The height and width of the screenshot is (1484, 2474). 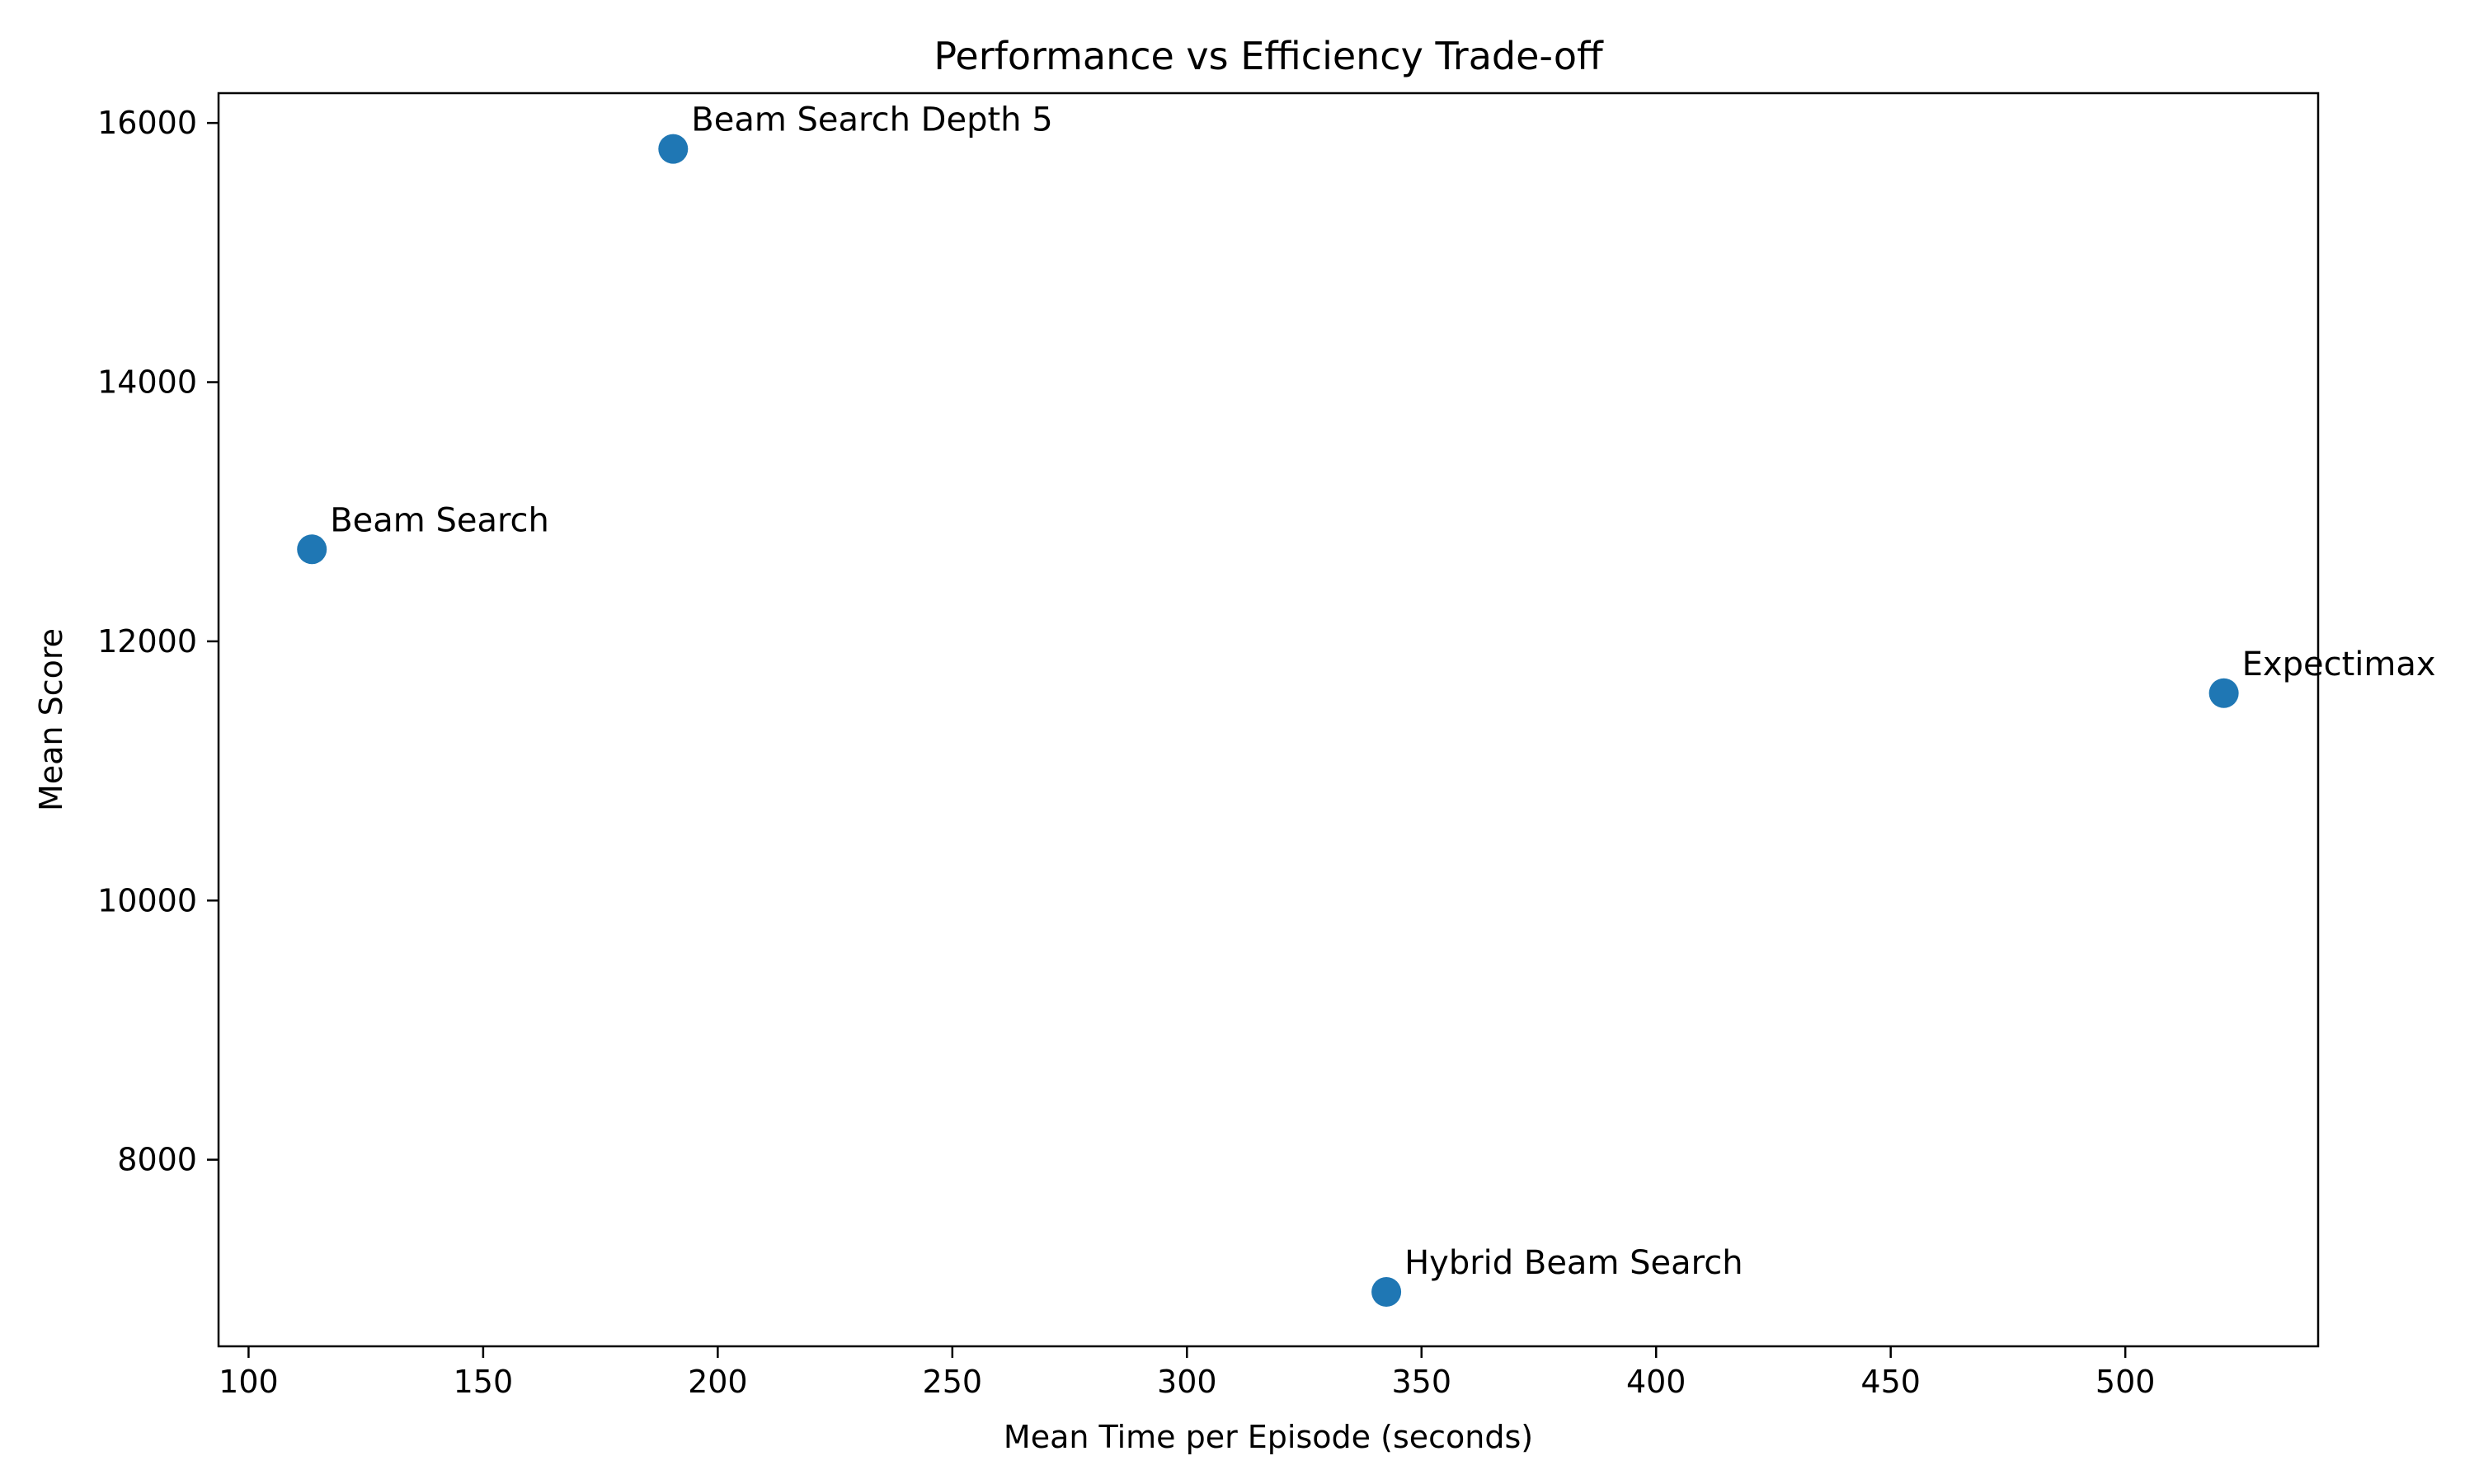 What do you see at coordinates (147, 641) in the screenshot?
I see `y-tick-label: 12000` at bounding box center [147, 641].